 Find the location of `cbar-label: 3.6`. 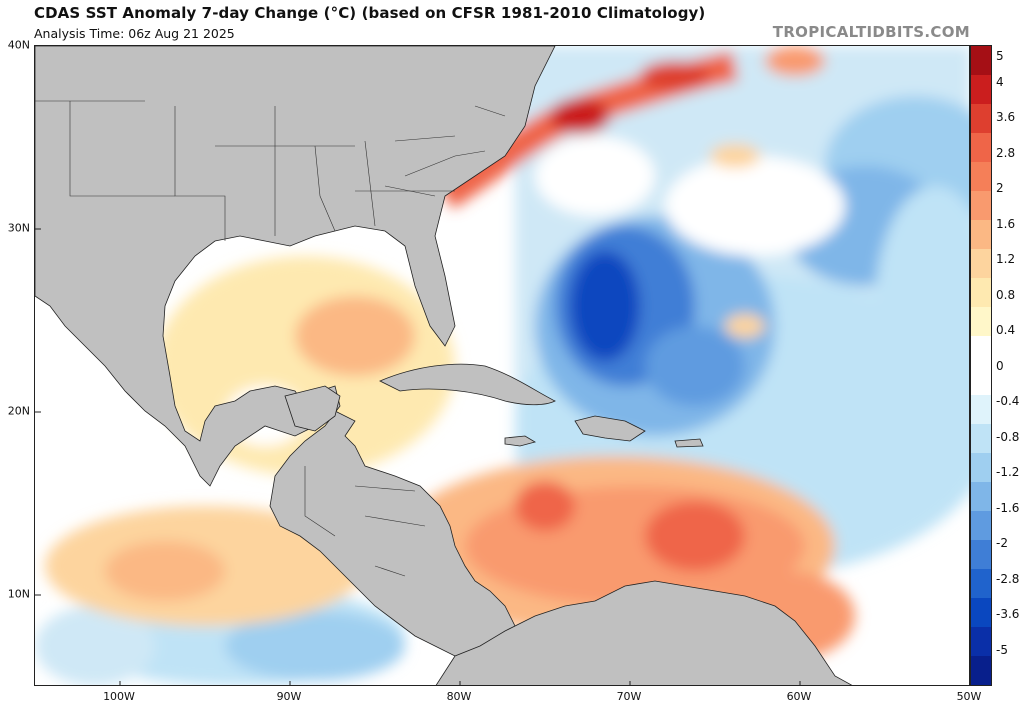

cbar-label: 3.6 is located at coordinates (1006, 117).